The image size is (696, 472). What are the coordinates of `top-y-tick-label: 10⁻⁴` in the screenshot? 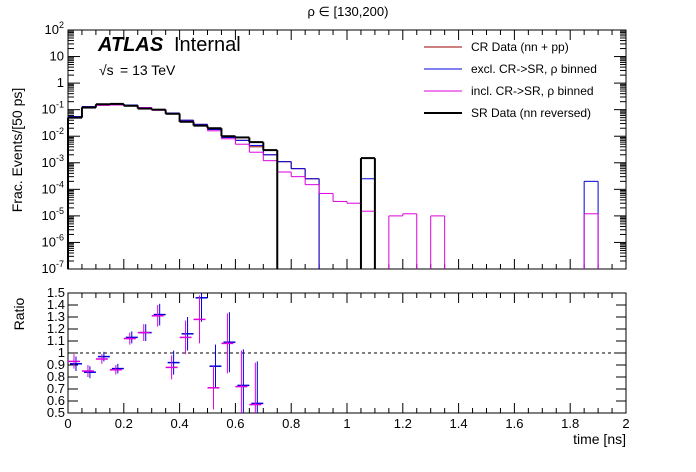 It's located at (53, 187).